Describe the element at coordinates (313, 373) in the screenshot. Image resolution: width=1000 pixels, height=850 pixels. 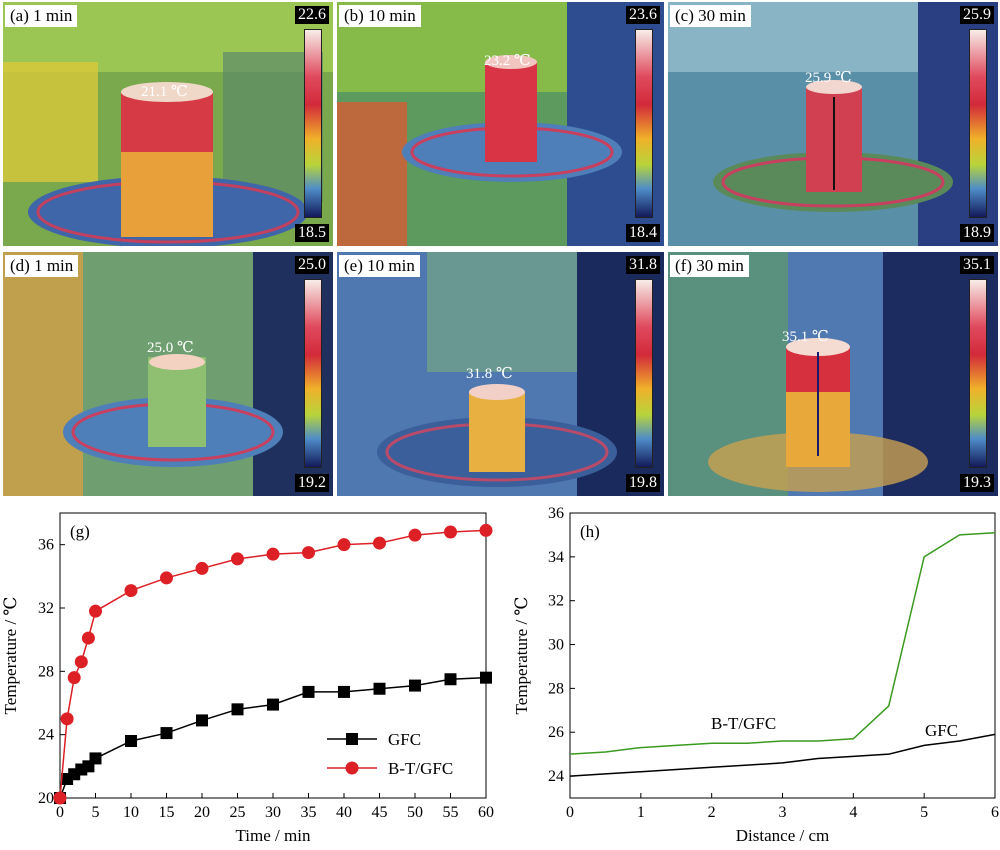
I see `colorbar-d` at that location.